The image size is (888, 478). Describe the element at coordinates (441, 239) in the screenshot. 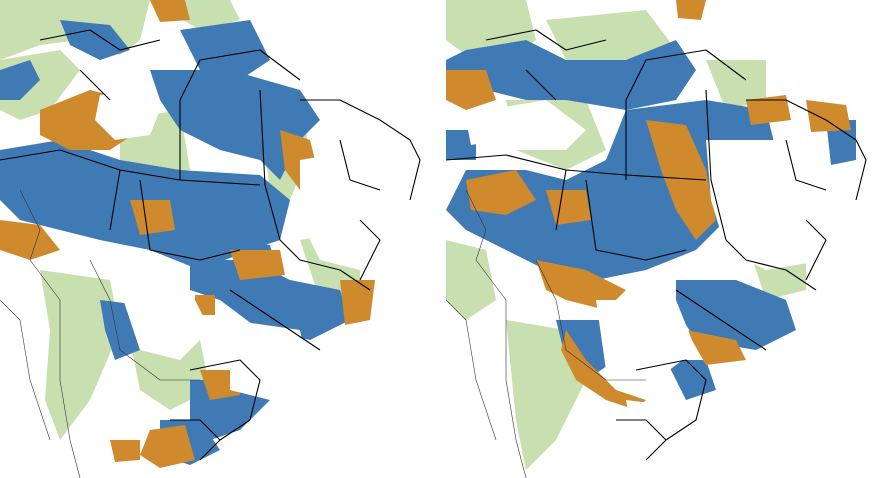

I see `panel-gap` at that location.